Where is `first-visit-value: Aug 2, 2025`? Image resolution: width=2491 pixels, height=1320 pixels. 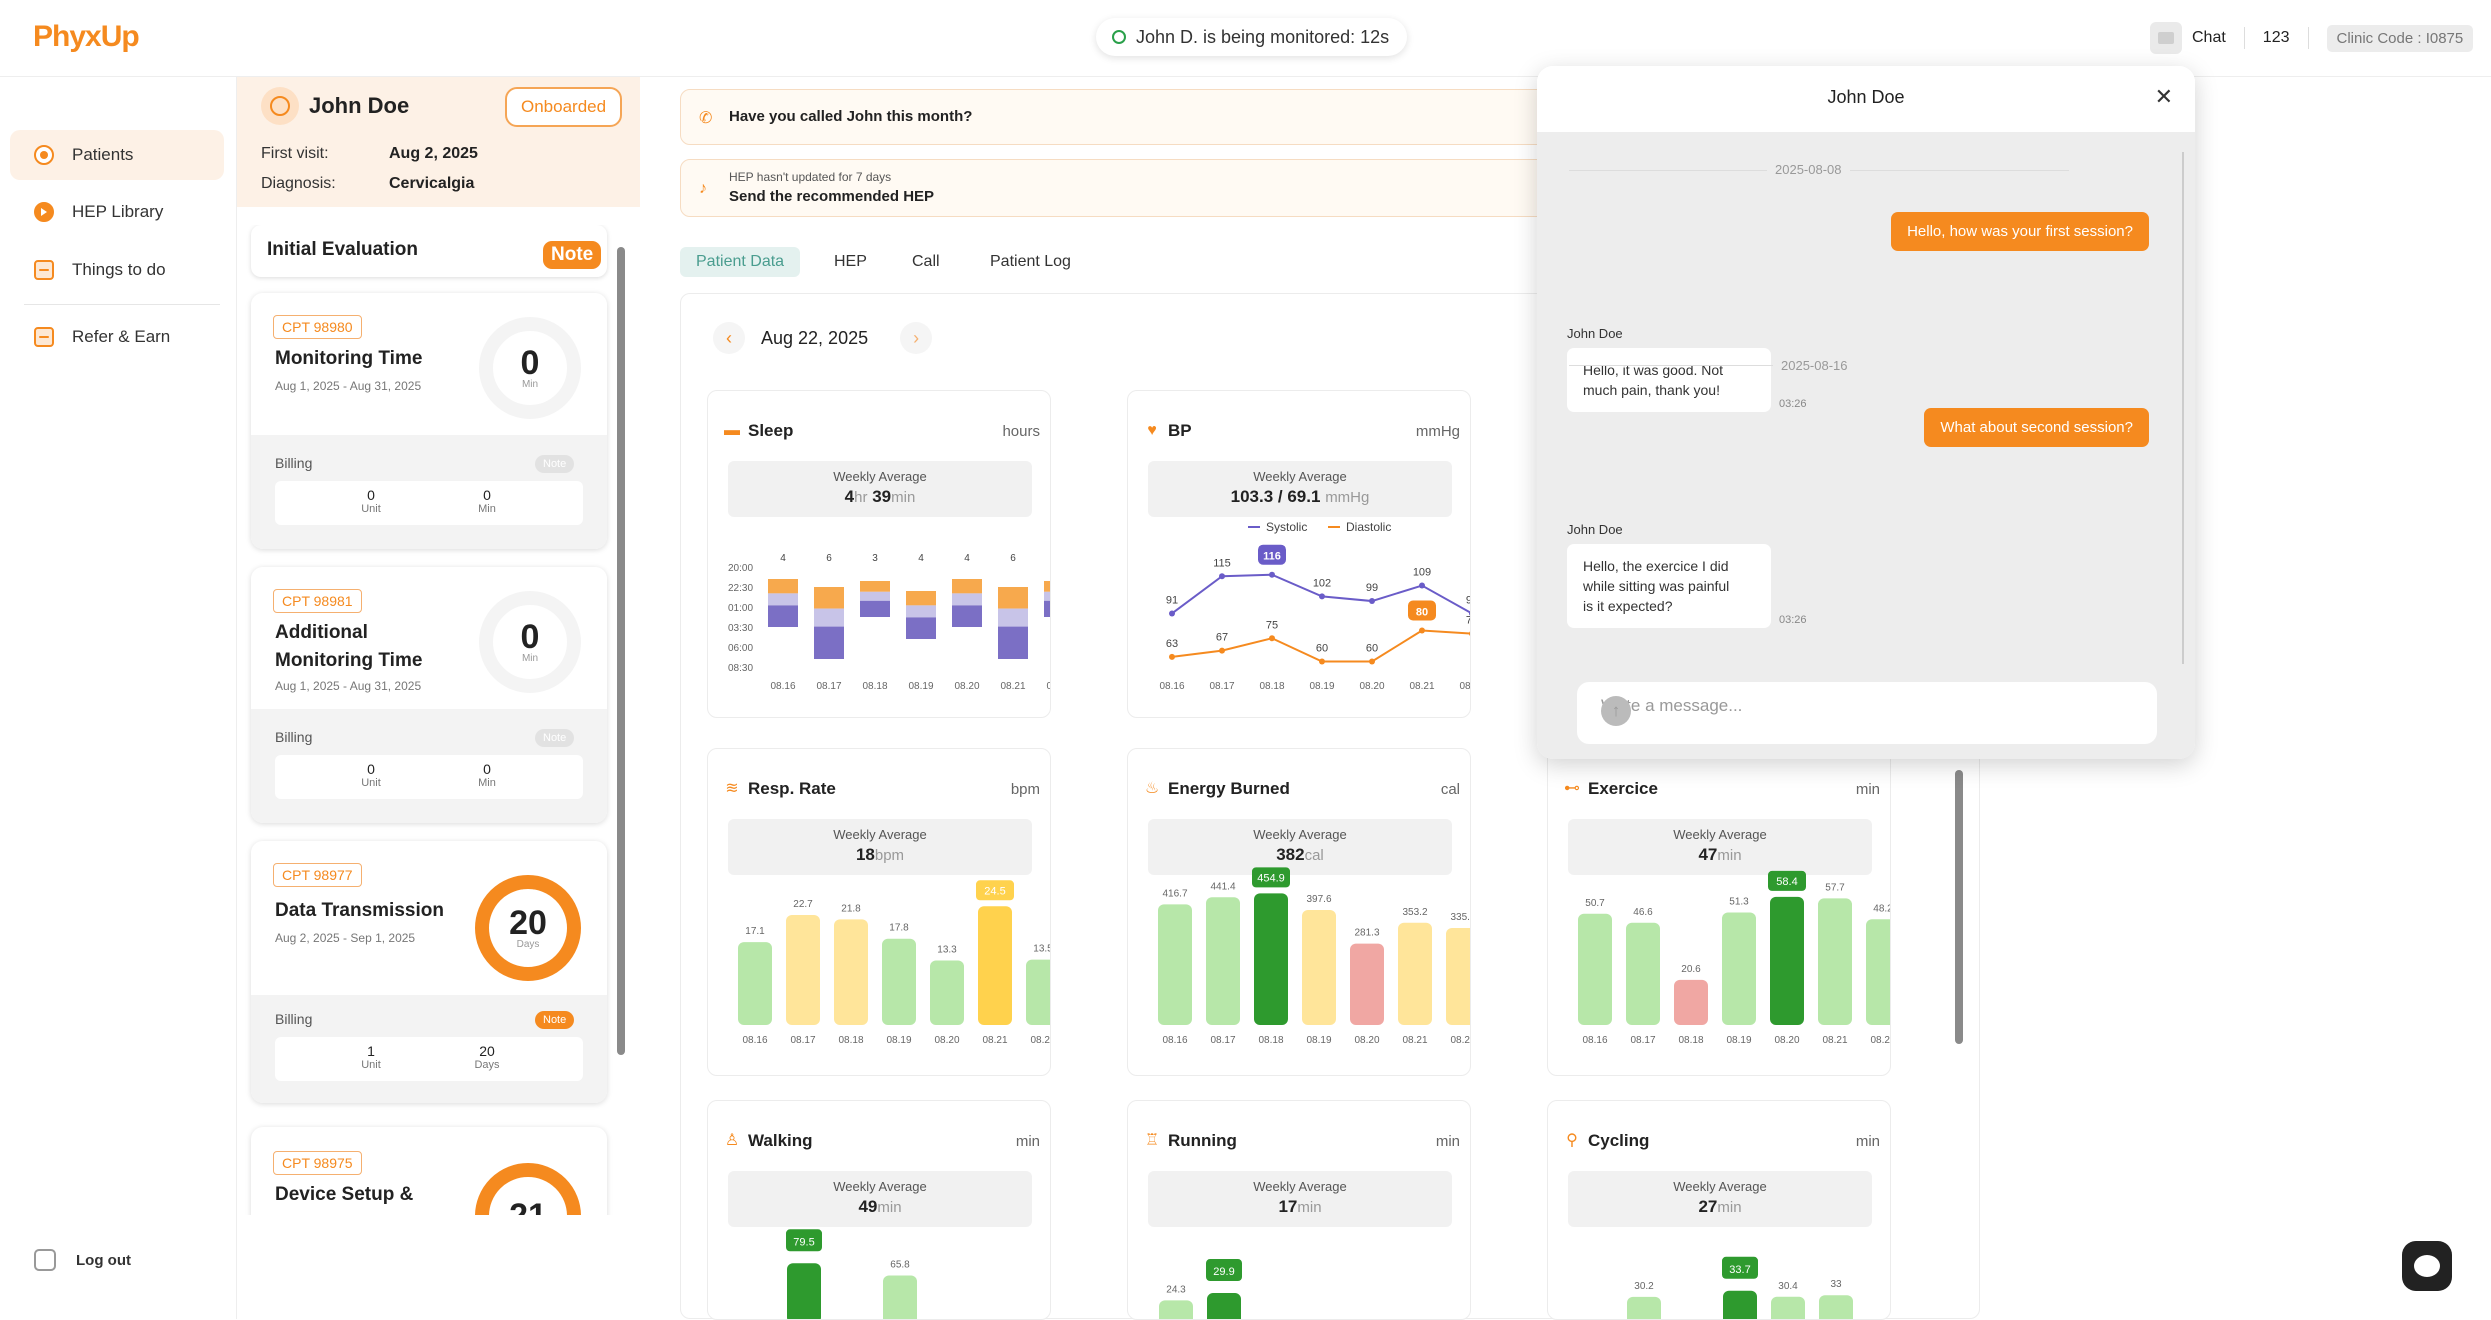
first-visit-value: Aug 2, 2025 is located at coordinates (433, 153).